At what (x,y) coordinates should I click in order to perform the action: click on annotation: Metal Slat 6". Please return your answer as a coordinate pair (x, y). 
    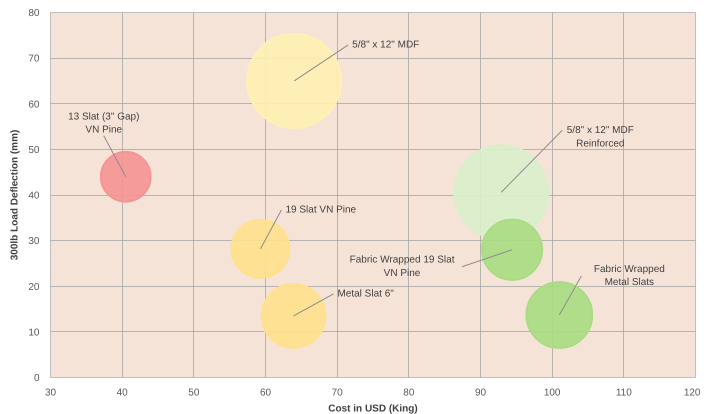
    Looking at the image, I should click on (365, 294).